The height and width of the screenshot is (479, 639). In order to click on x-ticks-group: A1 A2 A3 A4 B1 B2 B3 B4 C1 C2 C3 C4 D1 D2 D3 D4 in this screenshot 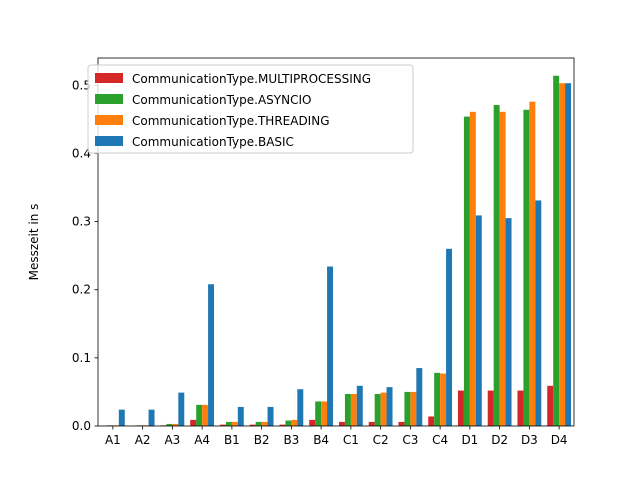, I will do `click(336, 436)`.